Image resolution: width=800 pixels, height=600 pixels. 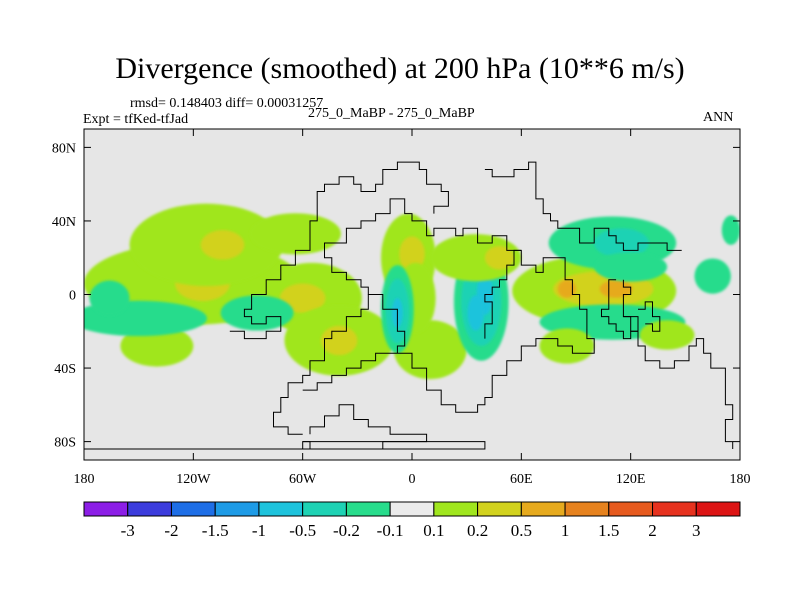 I want to click on colorbar-label: -0.5, so click(x=302, y=530).